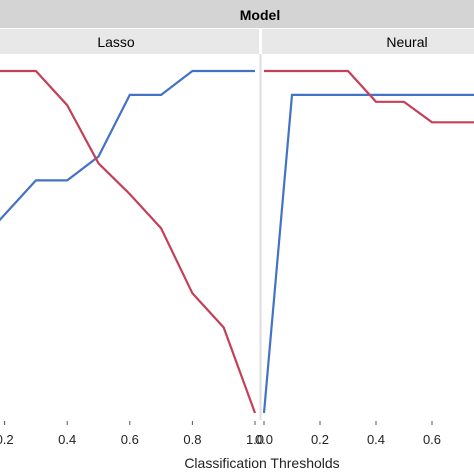  I want to click on panel-header-neural-label: Neural, so click(406, 42).